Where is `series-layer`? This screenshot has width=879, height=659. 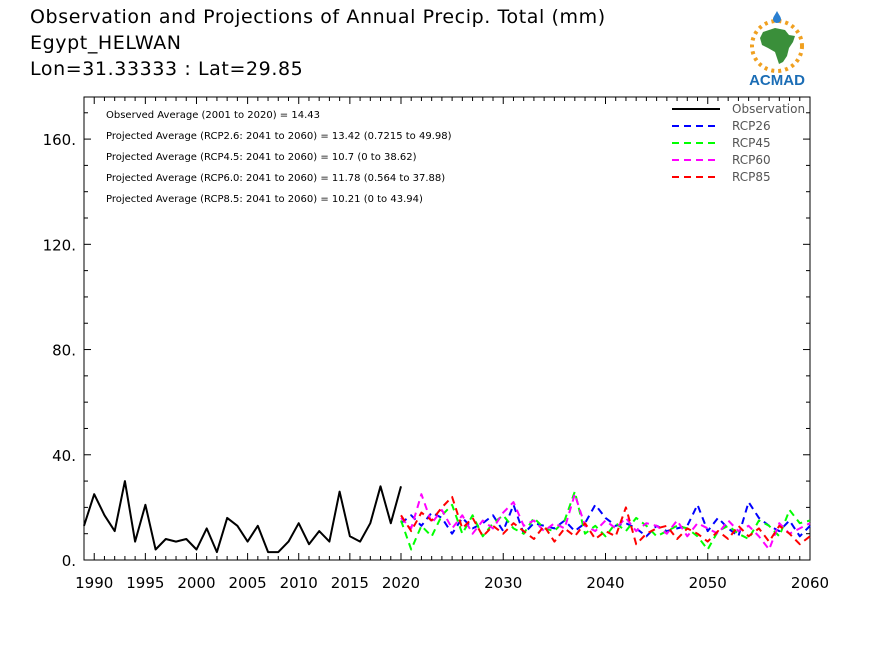
series-layer is located at coordinates (447, 517).